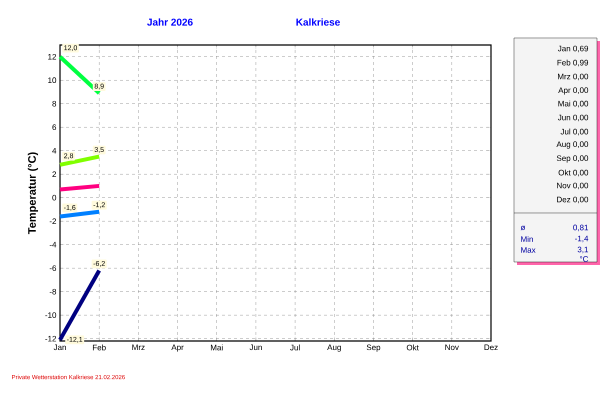 This screenshot has height=396, width=603. Describe the element at coordinates (53, 221) in the screenshot. I see `y-tick-label: -2` at that location.